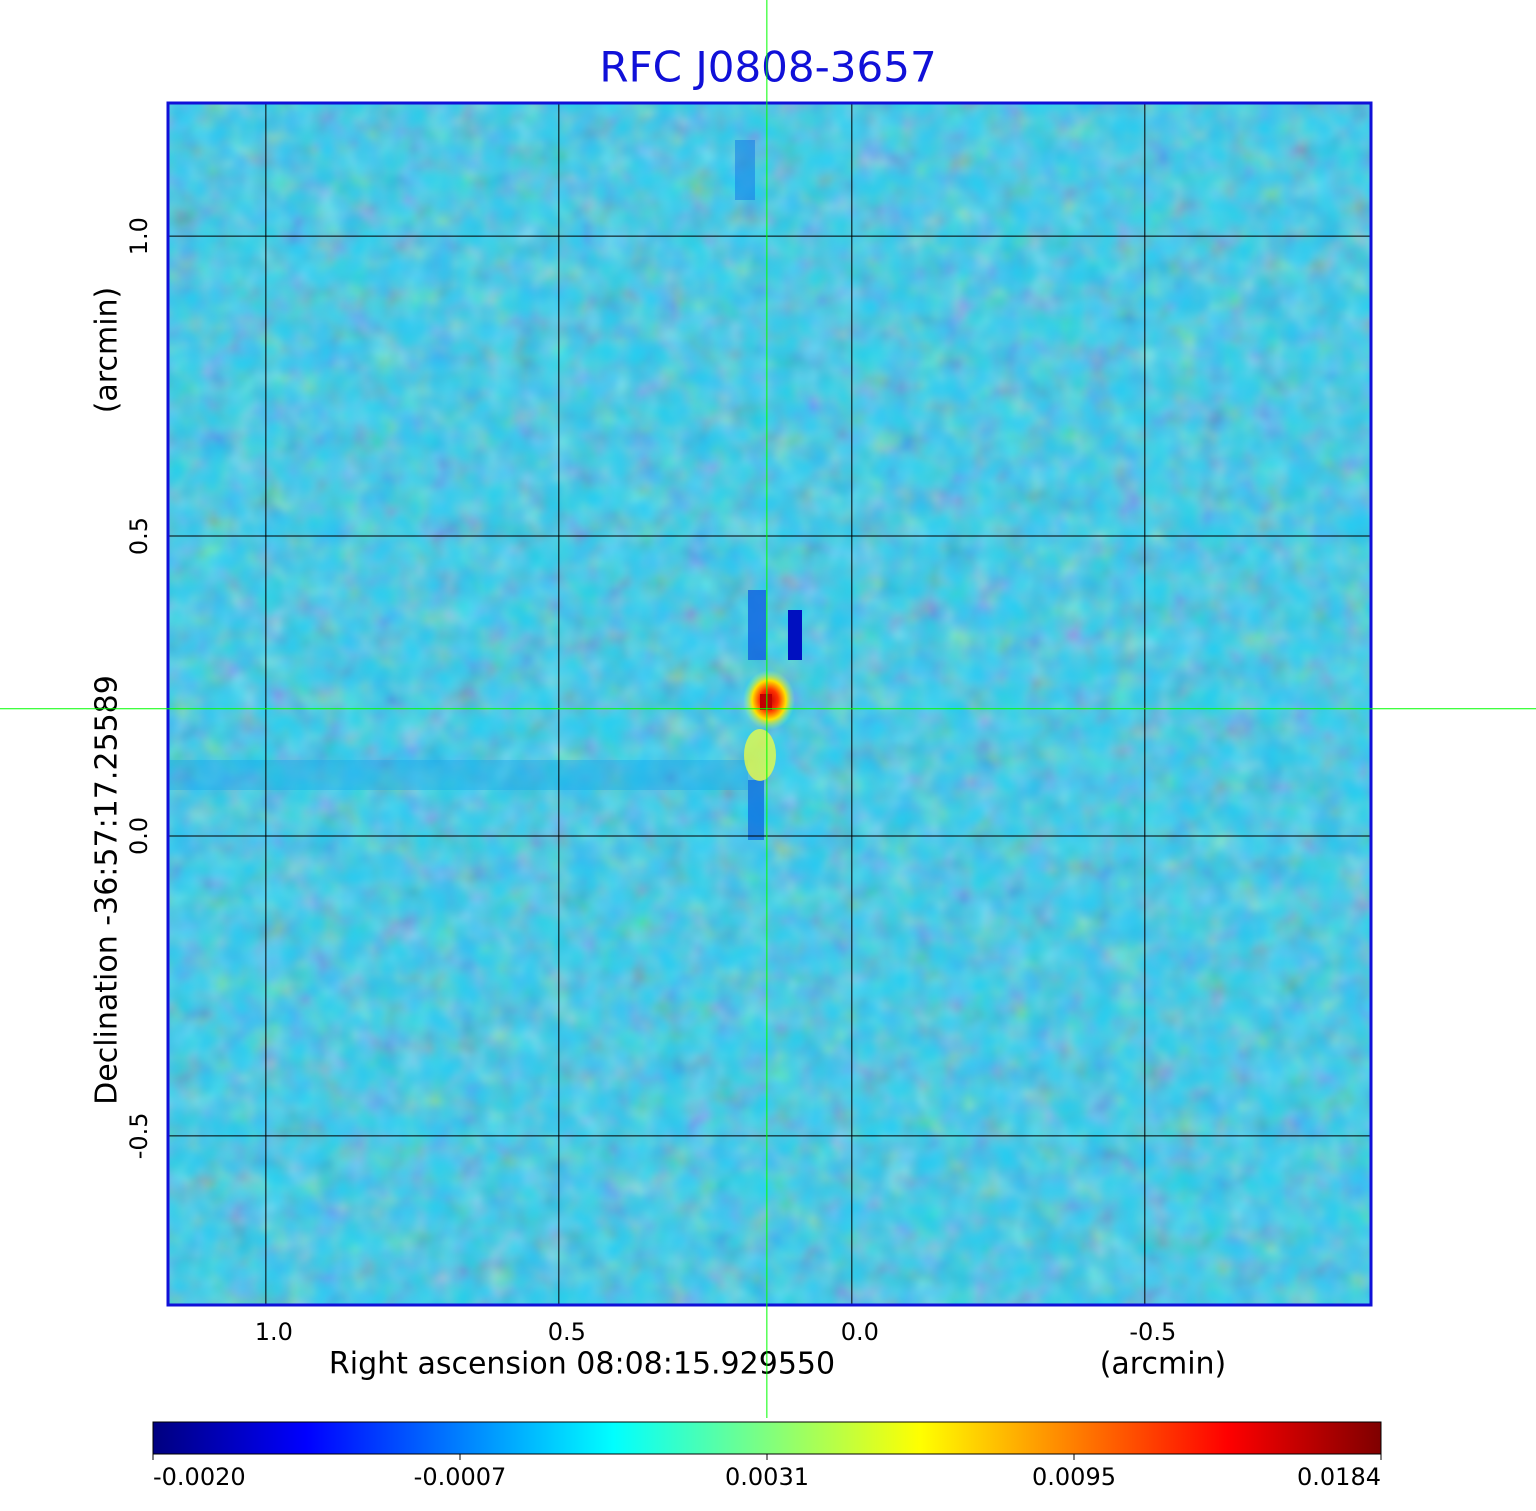 Image resolution: width=1536 pixels, height=1511 pixels. I want to click on x-tick-label: -0.5, so click(1152, 1332).